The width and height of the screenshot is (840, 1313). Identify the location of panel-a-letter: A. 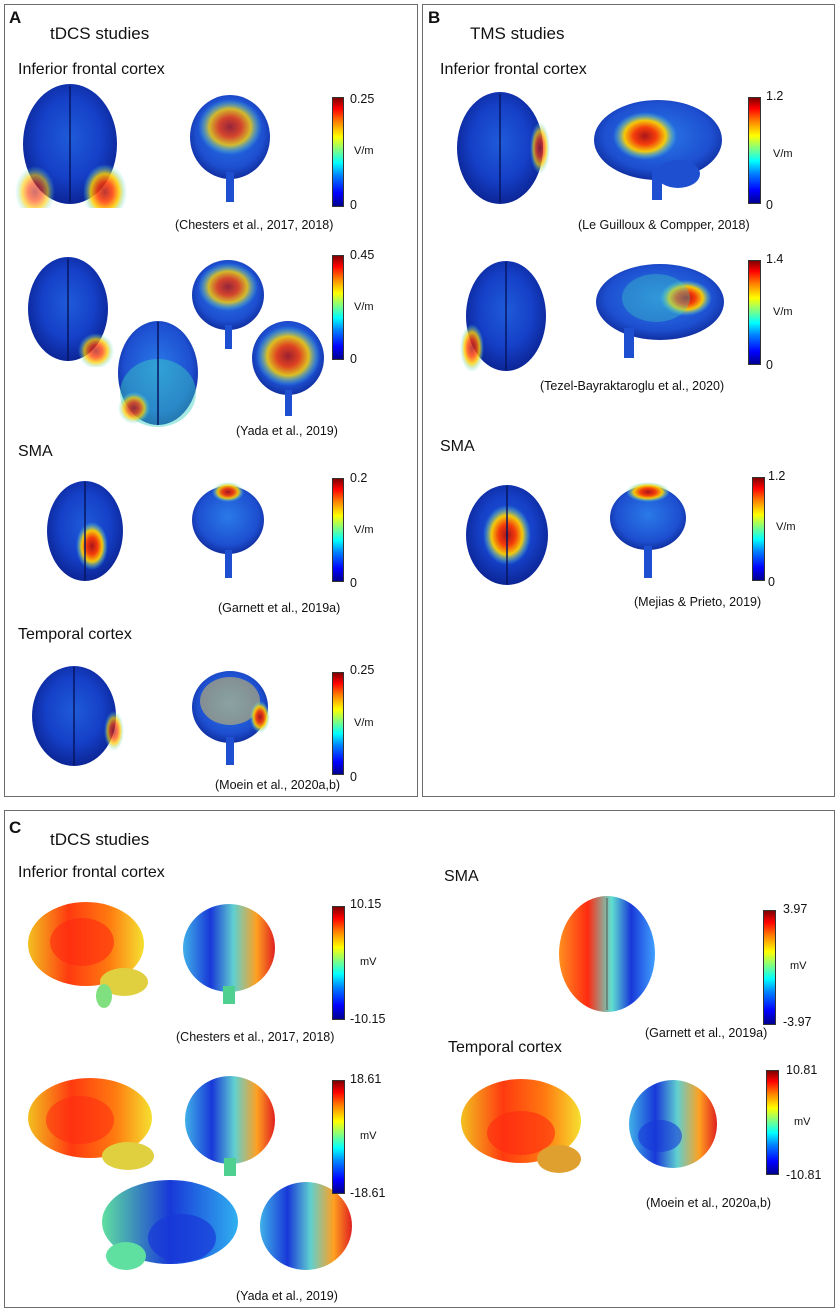
(15, 17).